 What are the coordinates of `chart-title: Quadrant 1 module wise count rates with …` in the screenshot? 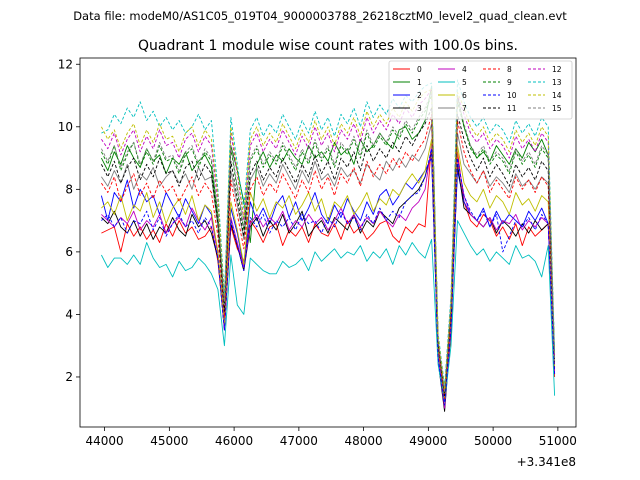 It's located at (328, 46).